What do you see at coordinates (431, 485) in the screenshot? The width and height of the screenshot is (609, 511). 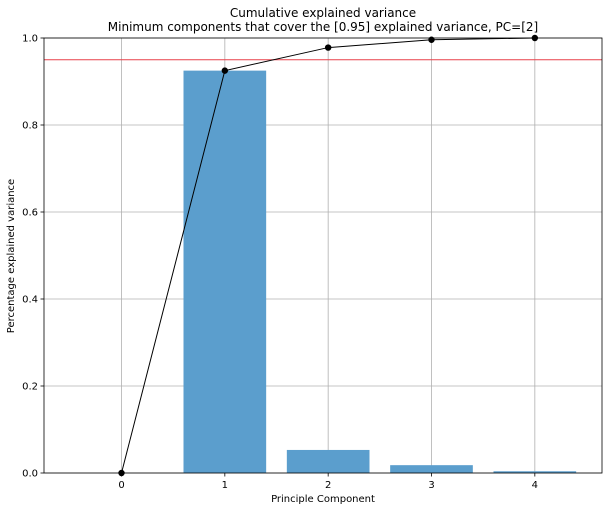 I see `x-tick-label: 3` at bounding box center [431, 485].